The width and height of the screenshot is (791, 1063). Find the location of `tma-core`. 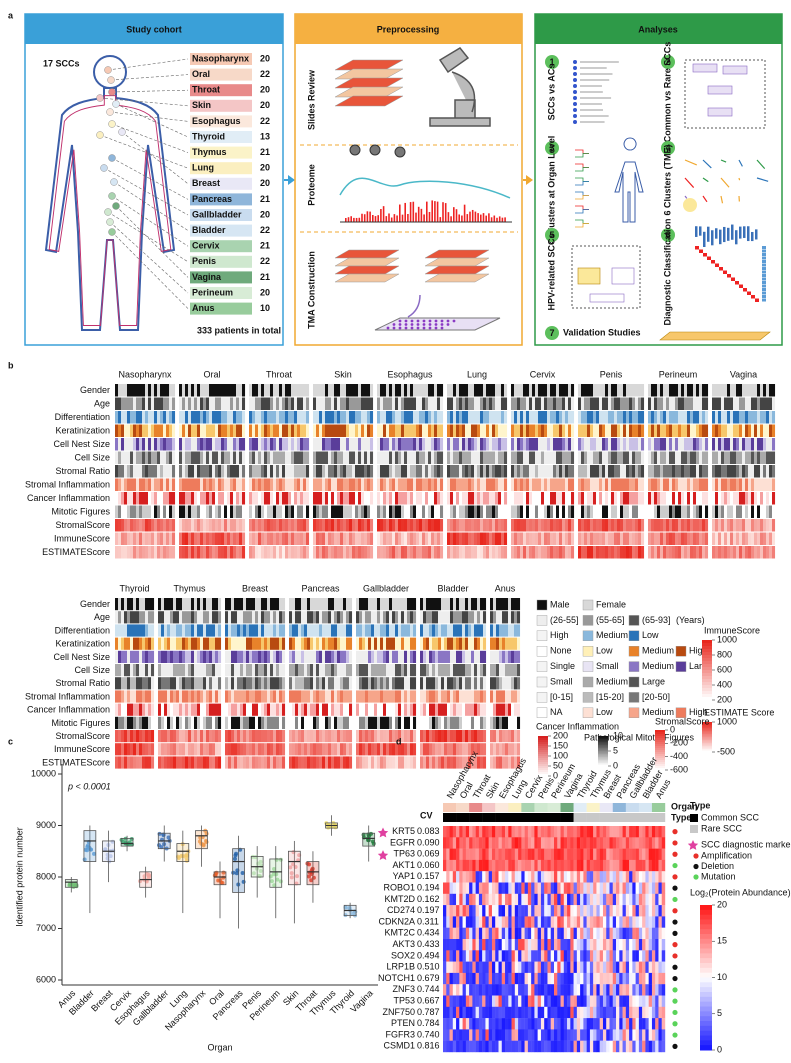

tma-core is located at coordinates (406, 324).